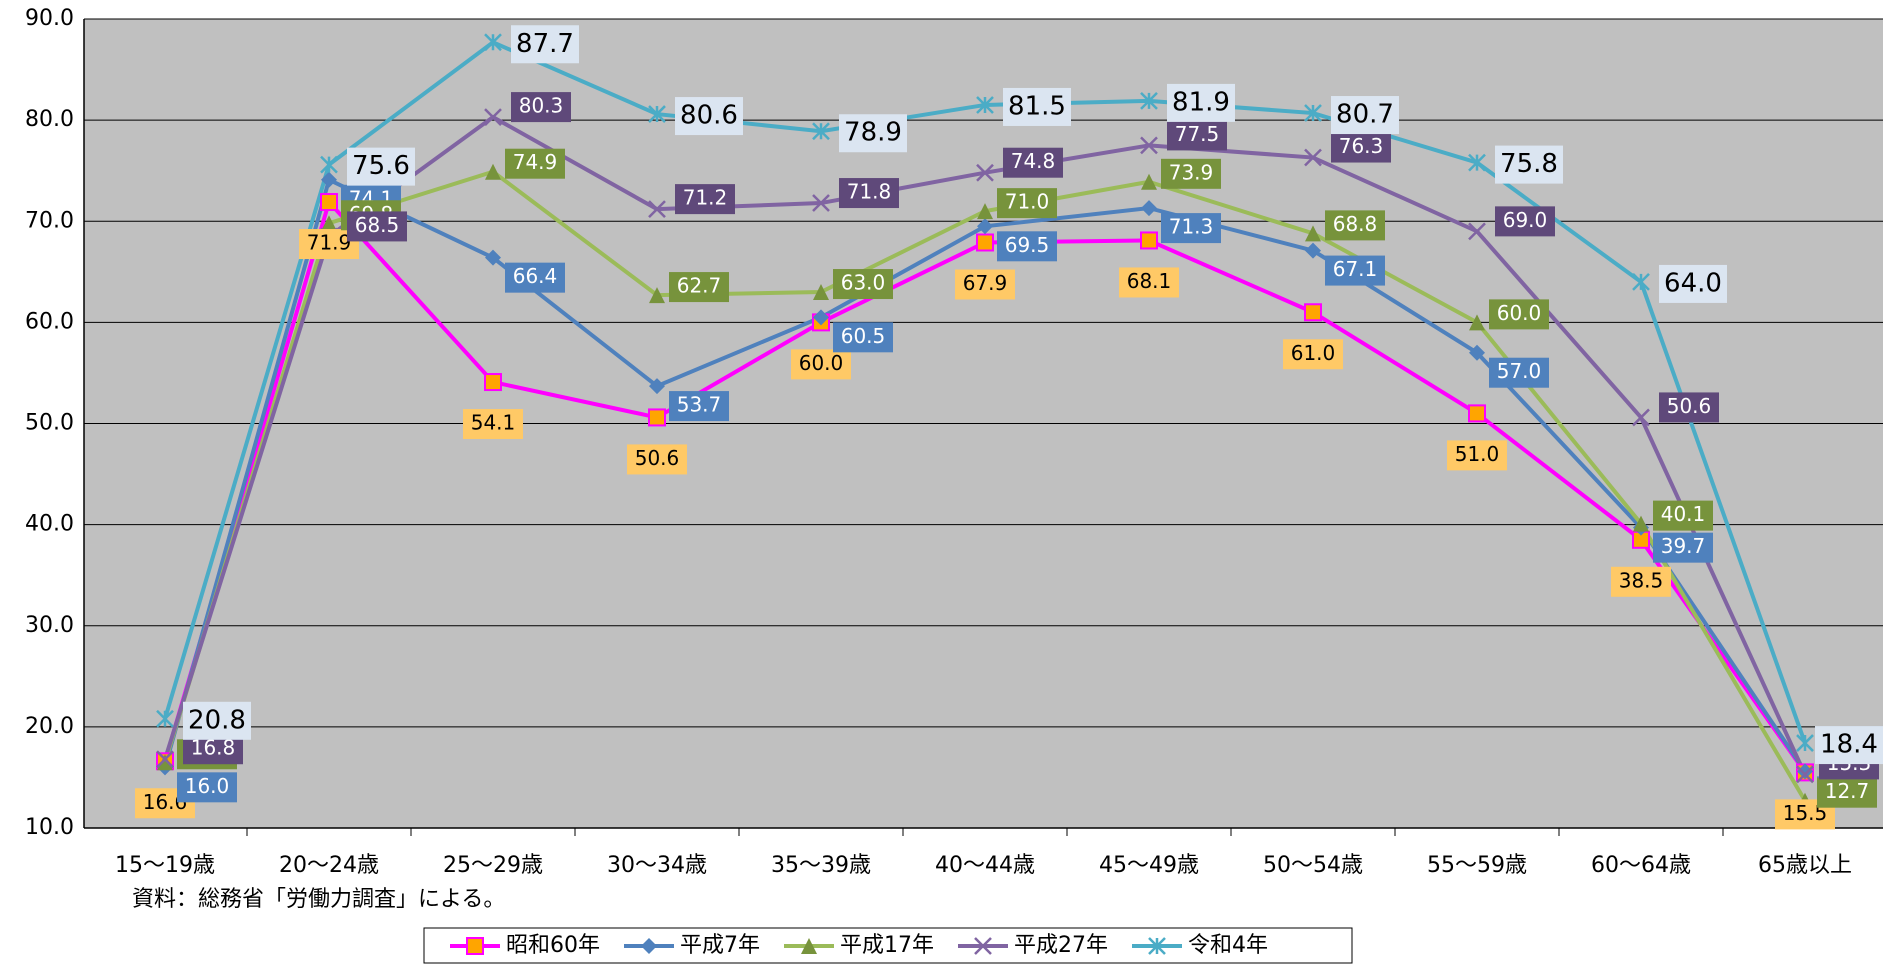 The height and width of the screenshot is (964, 1883). Describe the element at coordinates (657, 865) in the screenshot. I see `x-tick-label: 30〜34歳` at that location.